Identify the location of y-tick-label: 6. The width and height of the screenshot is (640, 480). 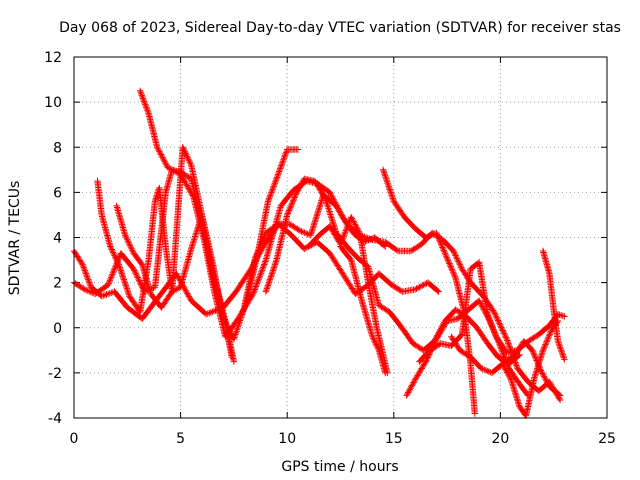
(57, 193).